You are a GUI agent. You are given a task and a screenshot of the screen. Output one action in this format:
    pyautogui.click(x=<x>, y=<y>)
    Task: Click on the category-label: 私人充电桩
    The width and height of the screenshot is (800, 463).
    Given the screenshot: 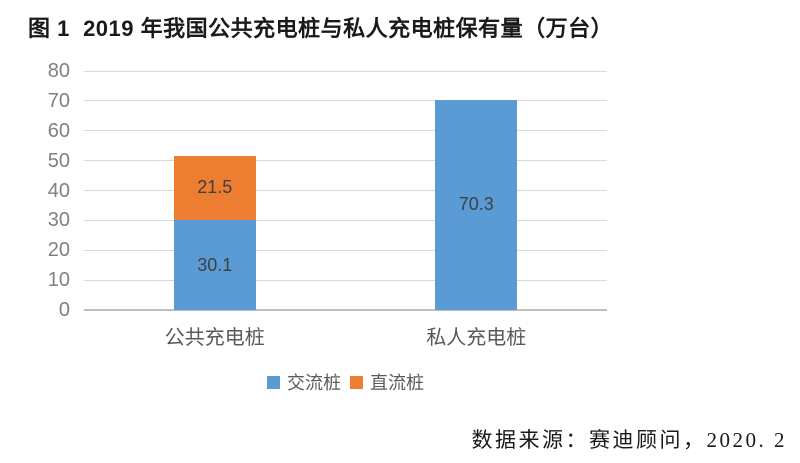 What is the action you would take?
    pyautogui.click(x=476, y=338)
    